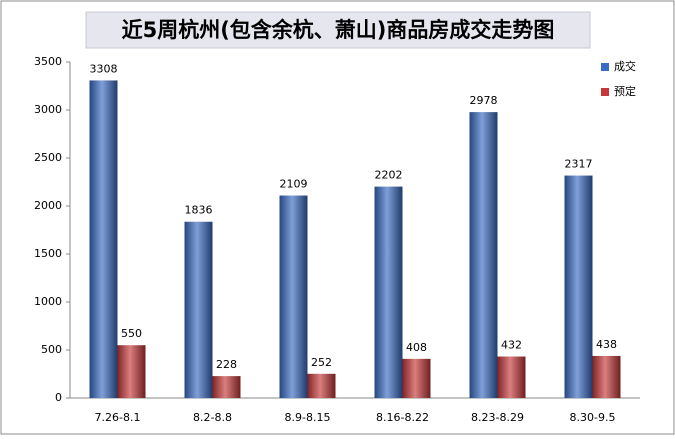 This screenshot has width=675, height=439. Describe the element at coordinates (131, 333) in the screenshot. I see `data-label: 550` at that location.